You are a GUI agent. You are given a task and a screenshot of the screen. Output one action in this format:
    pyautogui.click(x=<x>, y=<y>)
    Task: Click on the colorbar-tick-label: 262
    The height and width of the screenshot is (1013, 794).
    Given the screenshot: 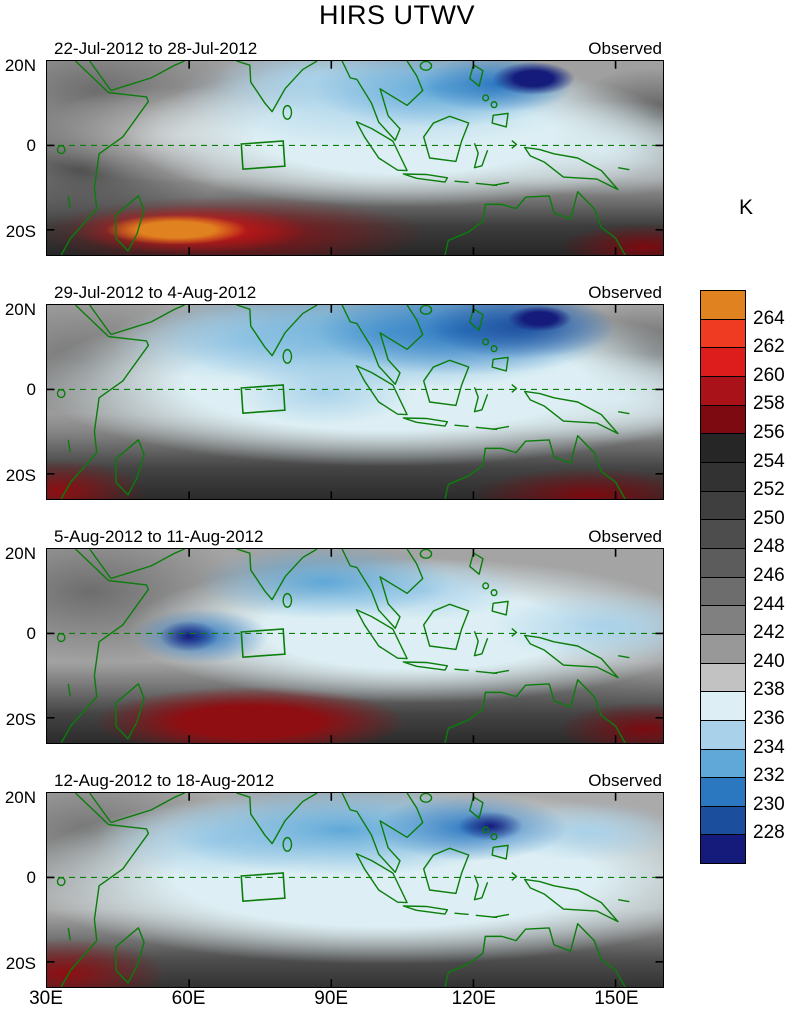 What is the action you would take?
    pyautogui.click(x=769, y=347)
    